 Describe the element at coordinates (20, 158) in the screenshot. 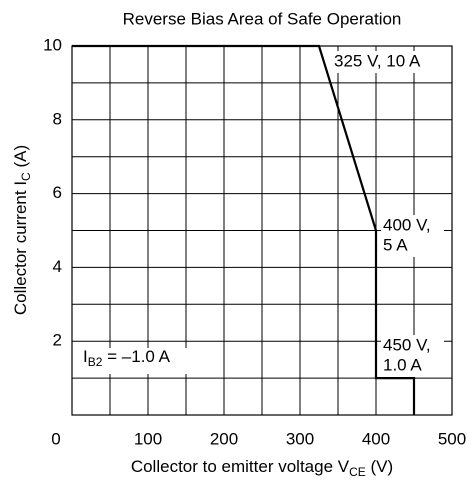

I see `y-axis-label-part: (A)` at that location.